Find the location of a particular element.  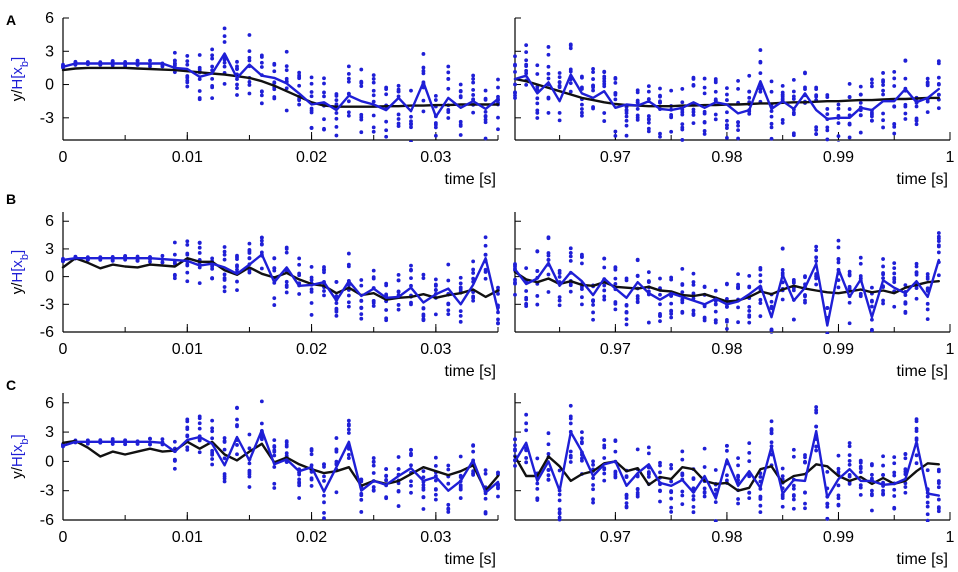

series-line-mean is located at coordinates (280, 461).